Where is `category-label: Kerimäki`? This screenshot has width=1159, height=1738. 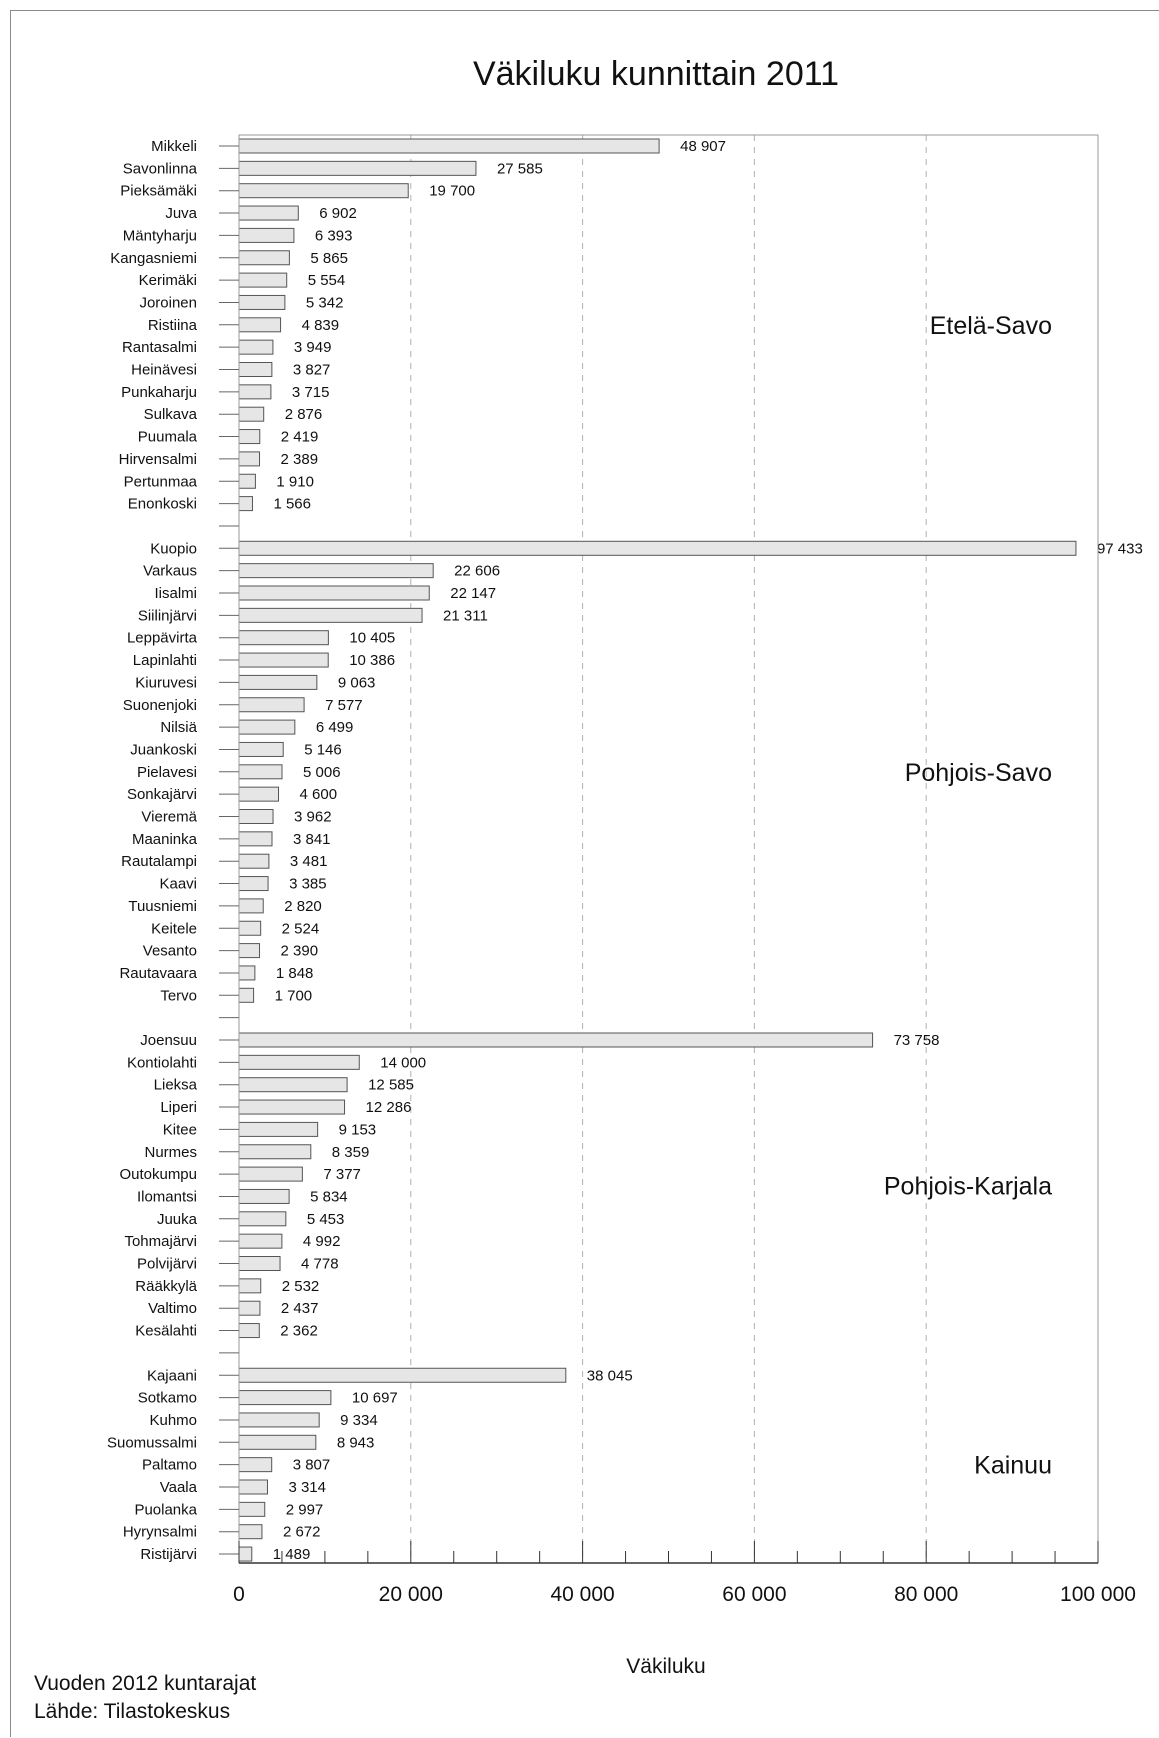
category-label: Kerimäki is located at coordinates (168, 280).